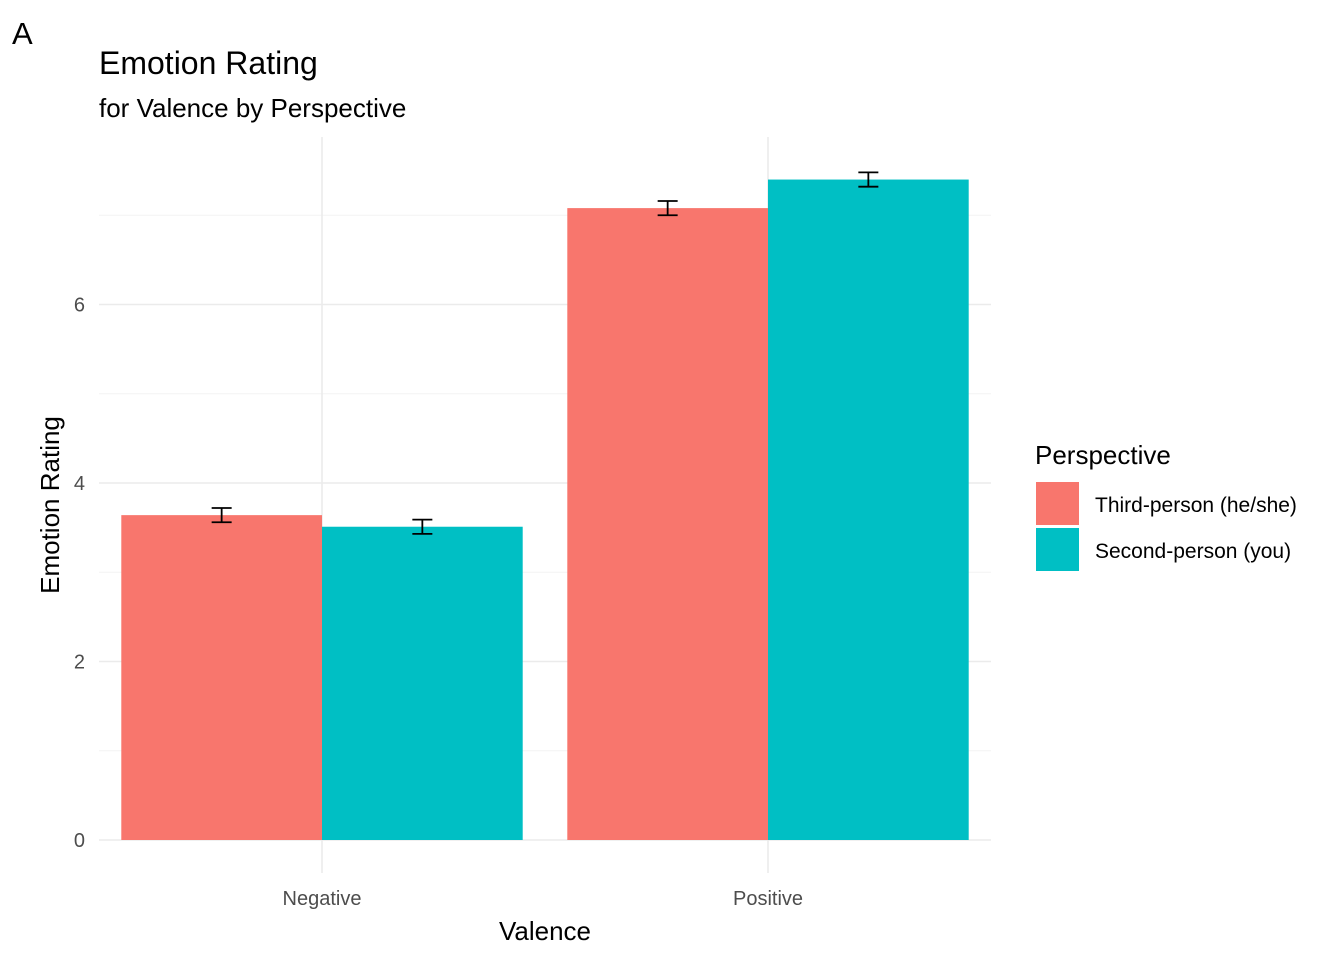 The width and height of the screenshot is (1344, 960). What do you see at coordinates (252, 108) in the screenshot?
I see `chart-subtitle: for Valence by Perspective` at bounding box center [252, 108].